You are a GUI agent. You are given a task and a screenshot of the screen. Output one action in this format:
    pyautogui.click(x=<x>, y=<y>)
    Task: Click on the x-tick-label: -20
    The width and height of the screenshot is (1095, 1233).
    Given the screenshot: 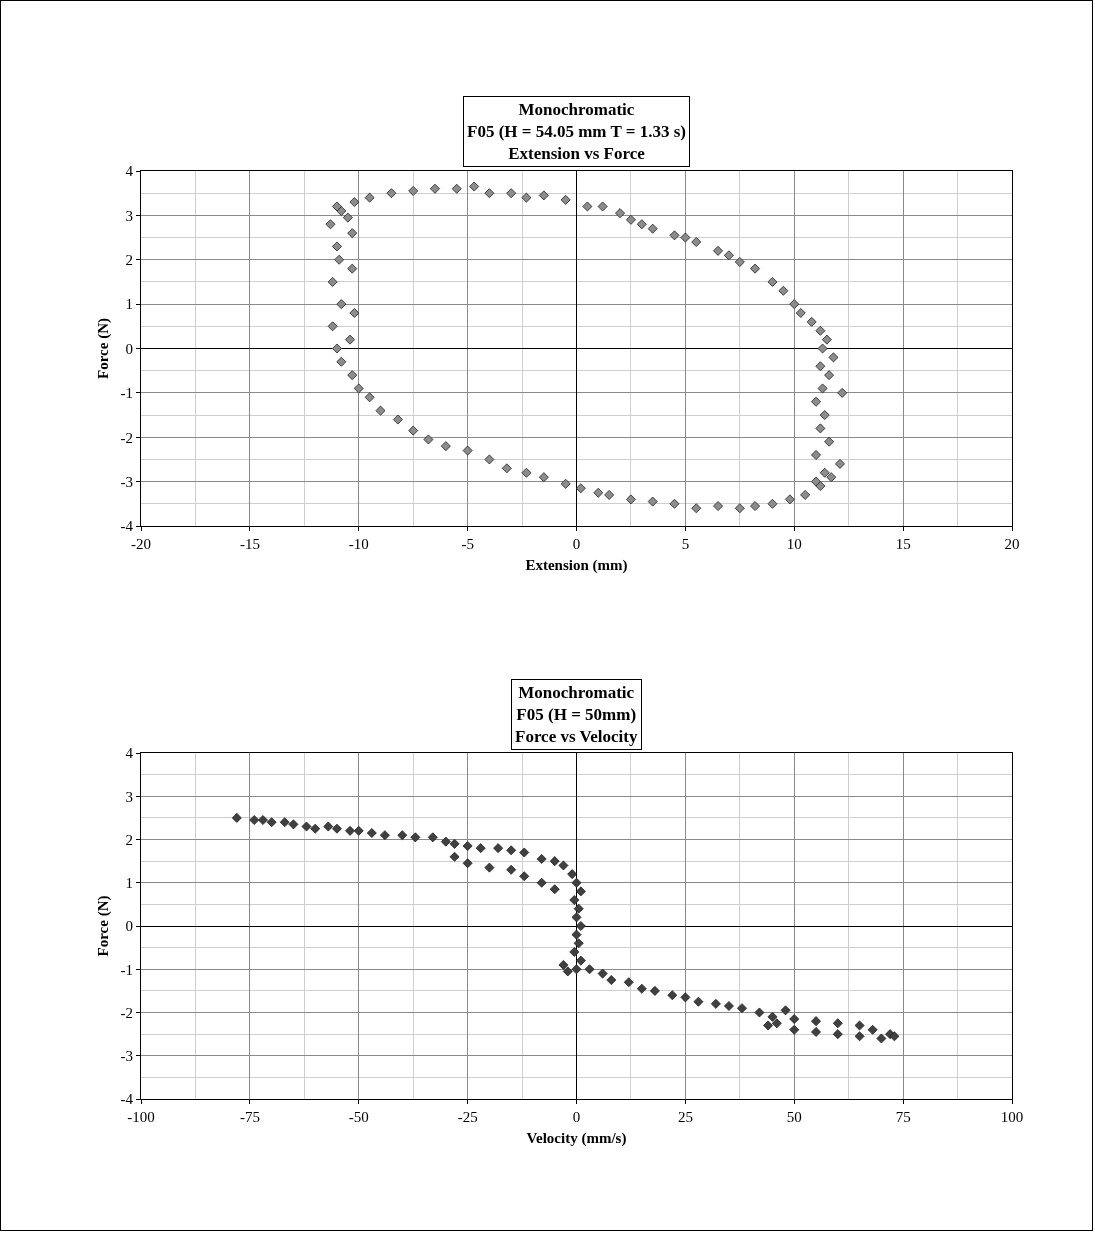 What is the action you would take?
    pyautogui.click(x=141, y=544)
    